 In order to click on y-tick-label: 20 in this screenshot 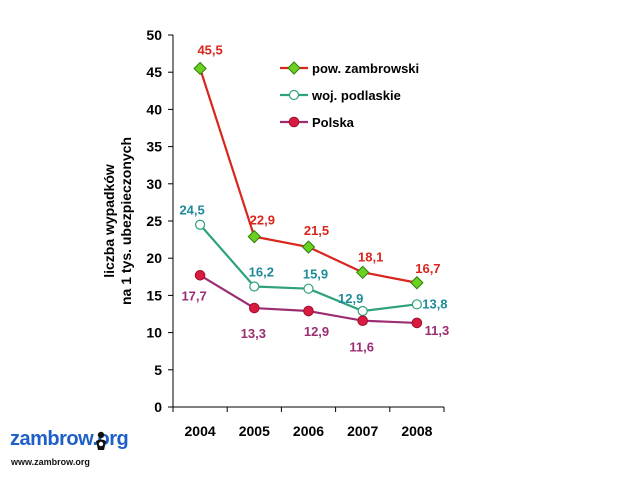, I will do `click(154, 258)`.